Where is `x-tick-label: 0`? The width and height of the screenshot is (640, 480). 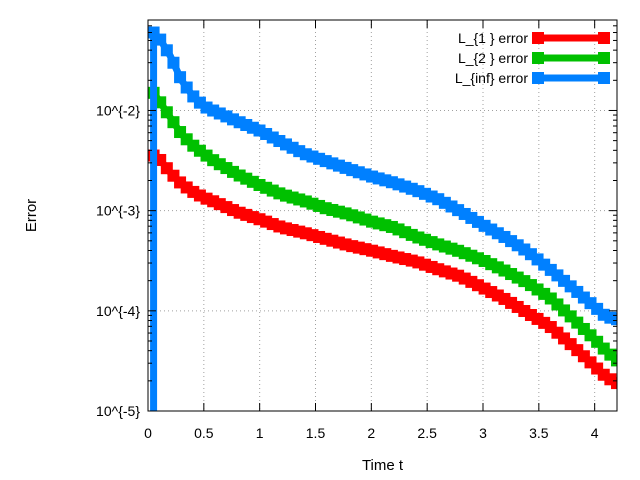
x-tick-label: 0 is located at coordinates (148, 433).